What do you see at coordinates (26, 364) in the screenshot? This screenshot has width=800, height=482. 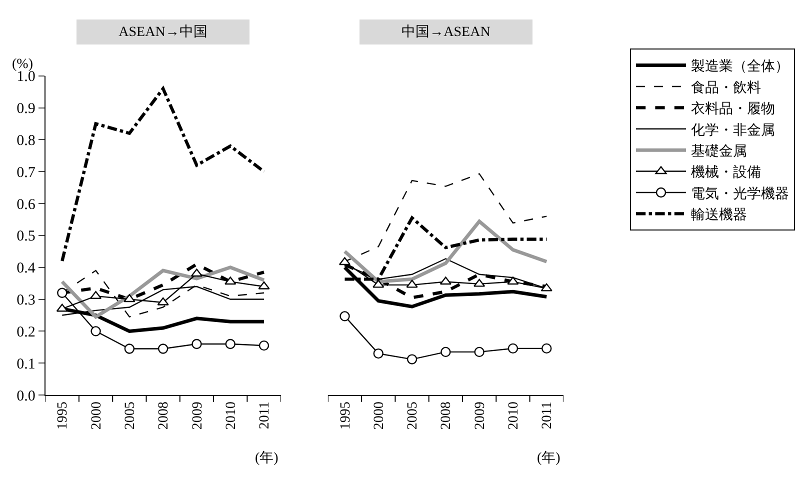 I see `y-tick-label: 0.1` at bounding box center [26, 364].